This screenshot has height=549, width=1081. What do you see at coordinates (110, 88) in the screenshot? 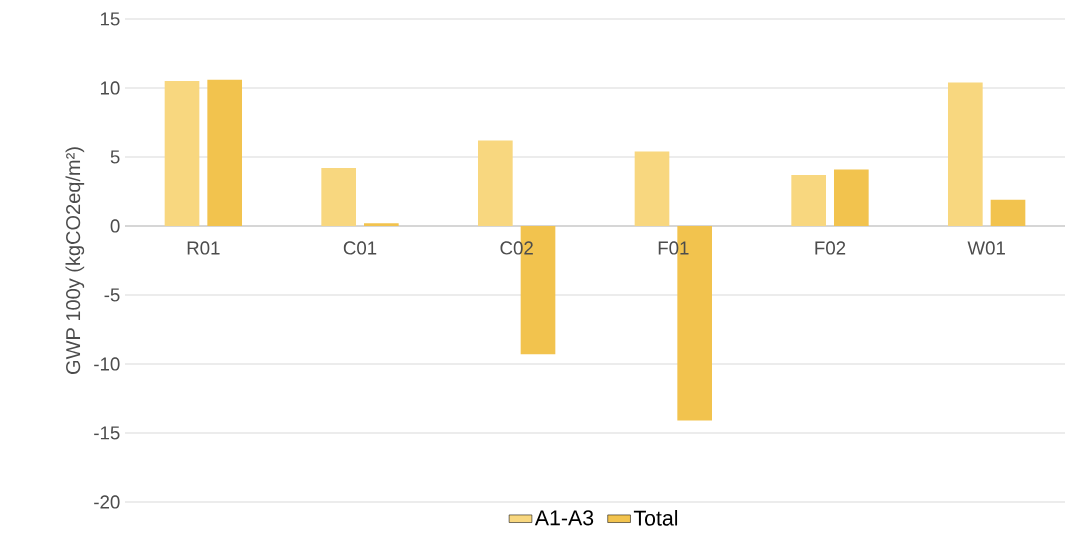
I see `y-tick-label: 10` at bounding box center [110, 88].